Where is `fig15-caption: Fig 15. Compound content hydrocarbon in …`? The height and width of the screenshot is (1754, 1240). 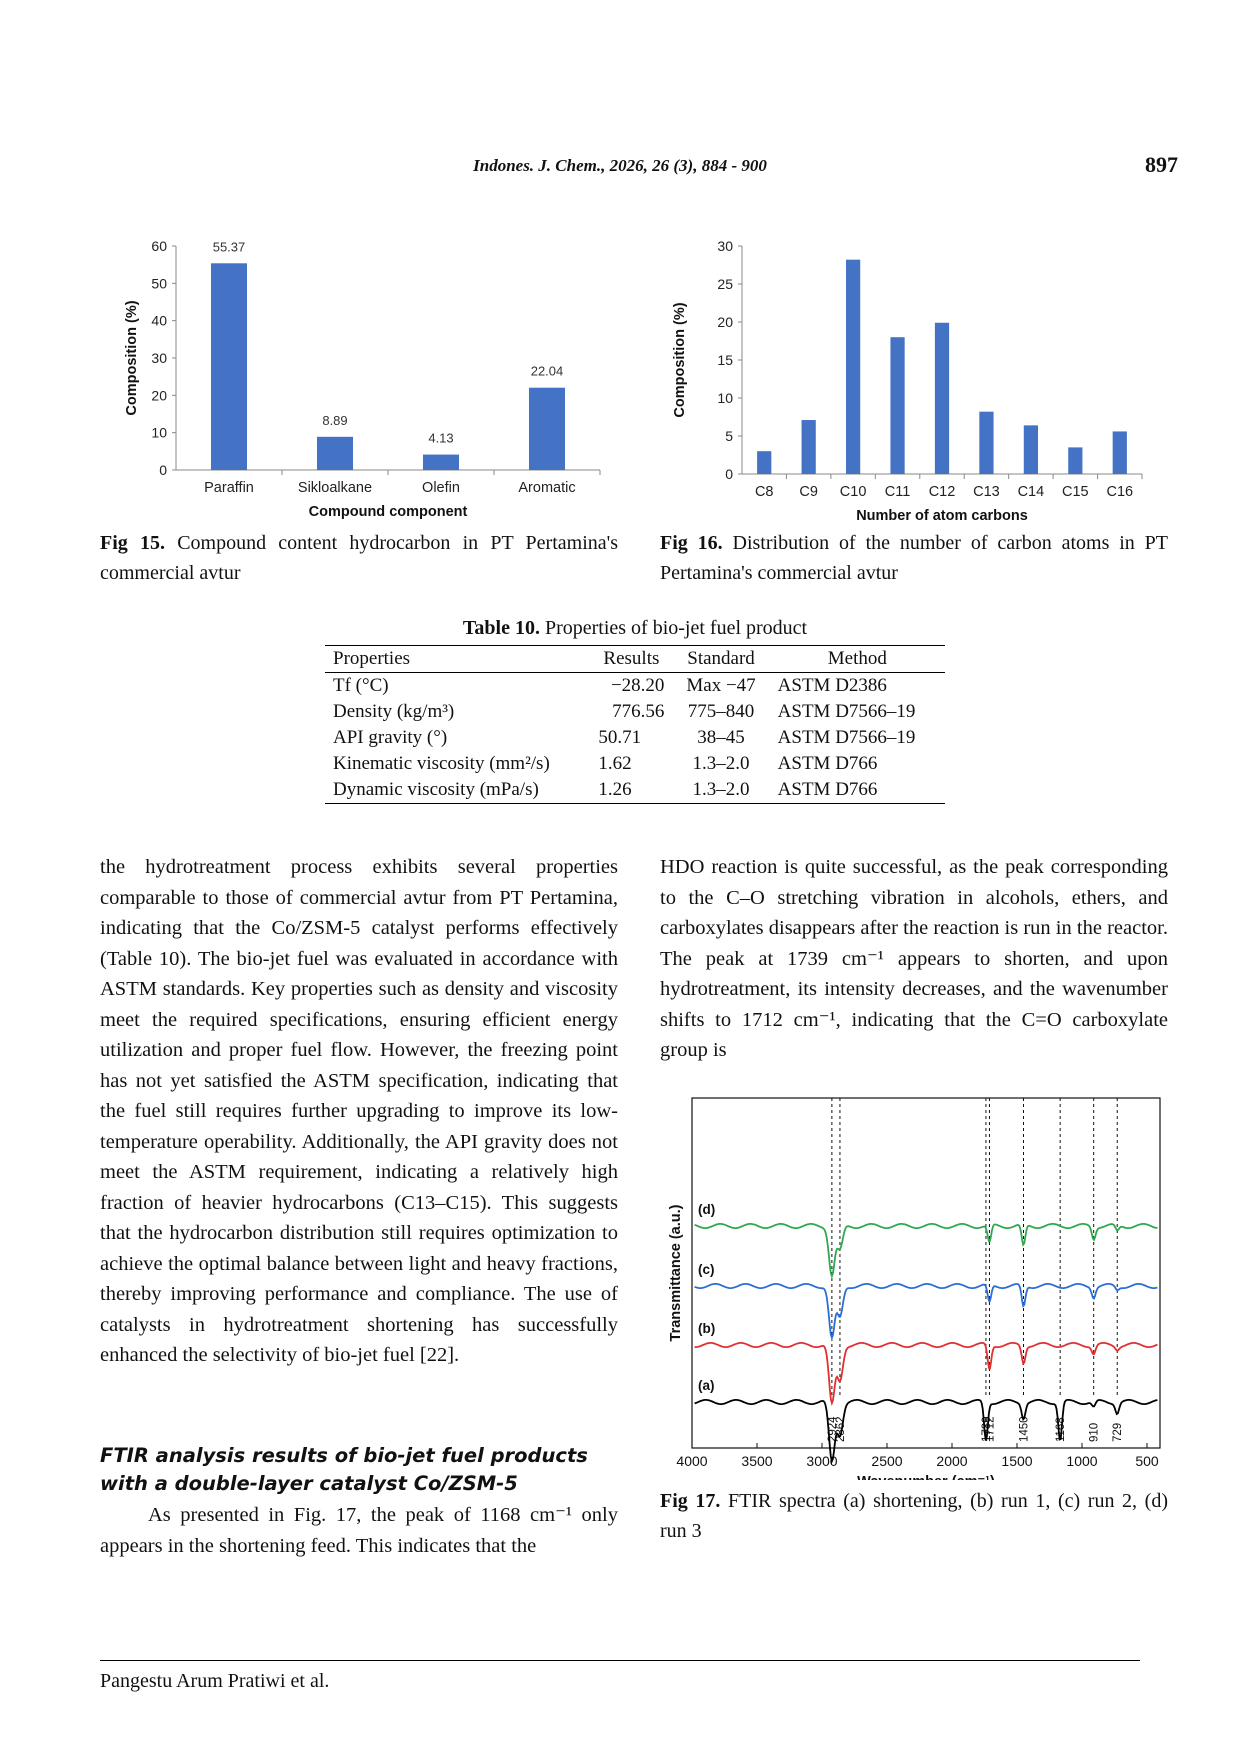 fig15-caption: Fig 15. Compound content hydrocarbon in … is located at coordinates (359, 558).